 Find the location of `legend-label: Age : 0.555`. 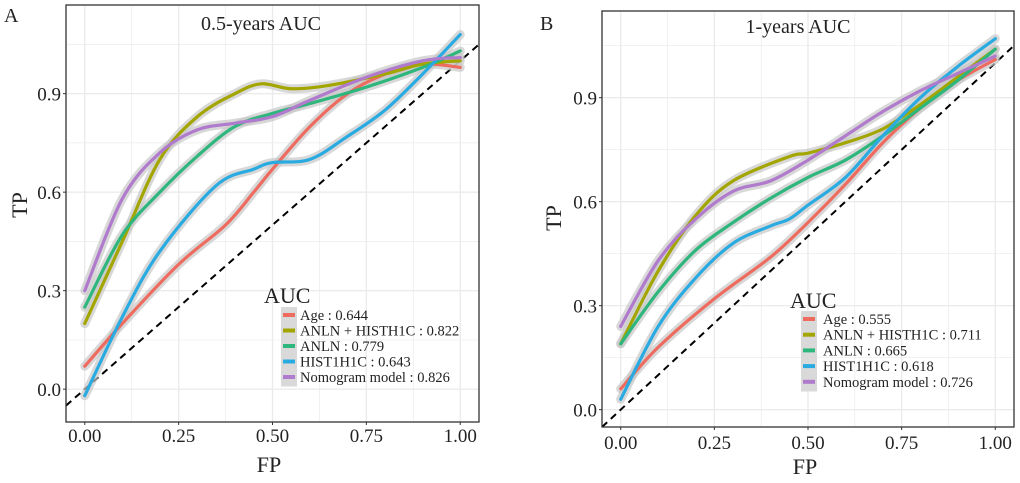

legend-label: Age : 0.555 is located at coordinates (857, 320).